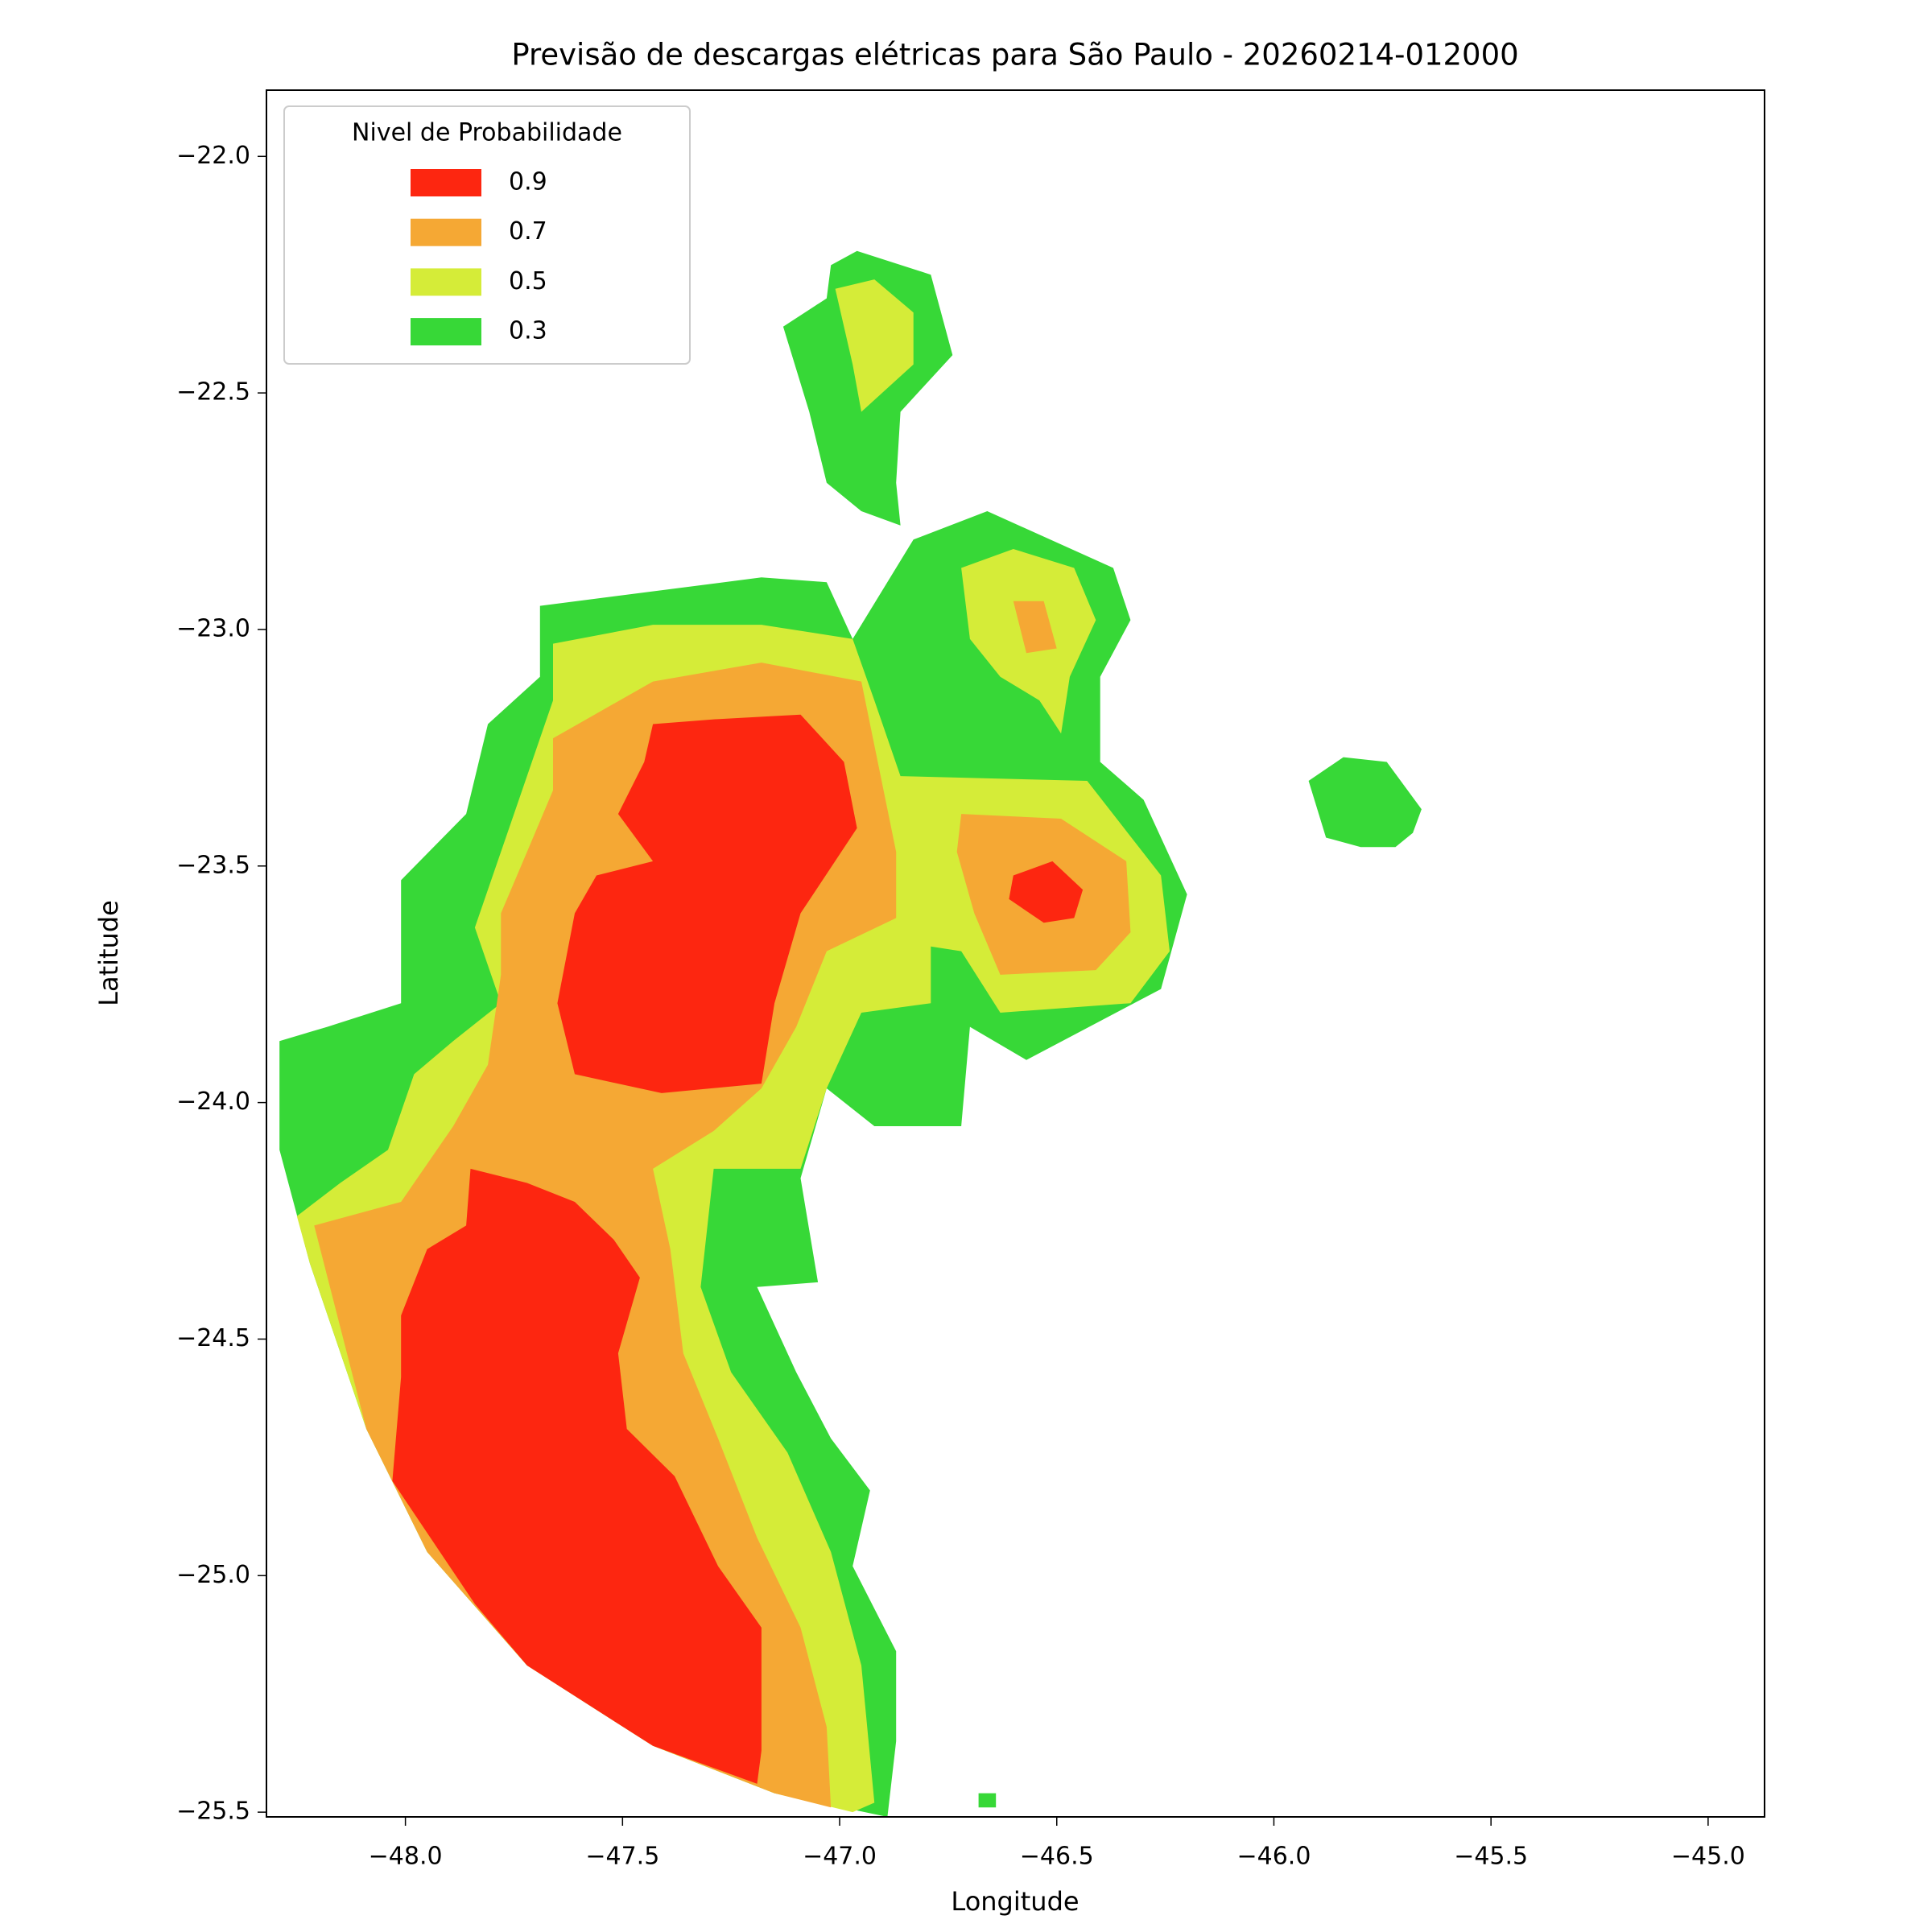 The image size is (1932, 1932). Describe the element at coordinates (1491, 1857) in the screenshot. I see `x-tick-label: −45.5` at that location.